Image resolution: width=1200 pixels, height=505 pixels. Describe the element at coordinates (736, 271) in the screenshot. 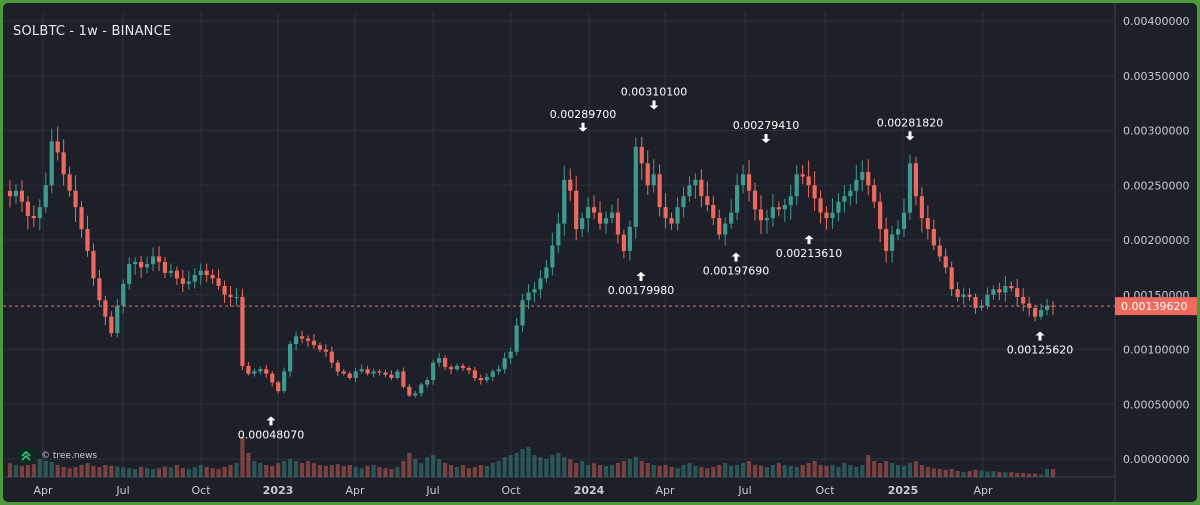

I see `annotation-label: 0.00197690` at that location.